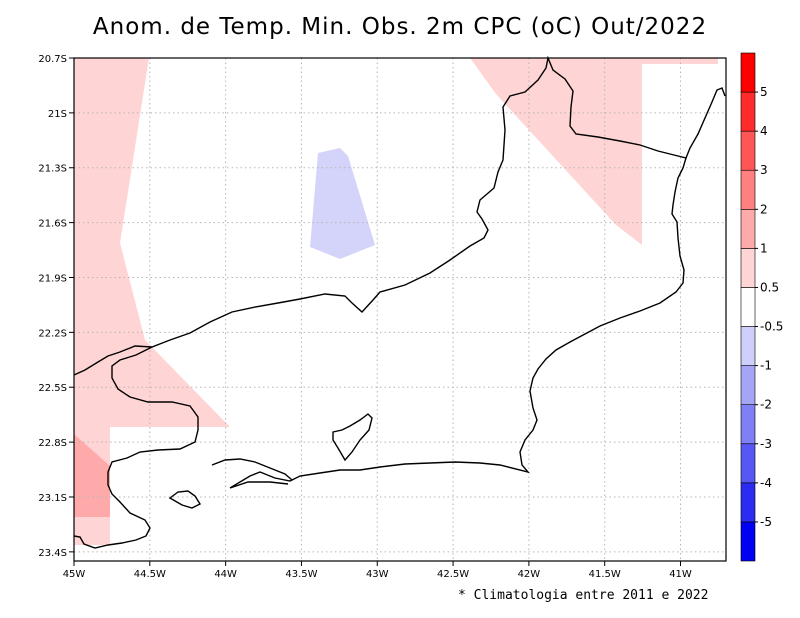 The image size is (800, 618). I want to click on colorbar-label: 1, so click(764, 248).